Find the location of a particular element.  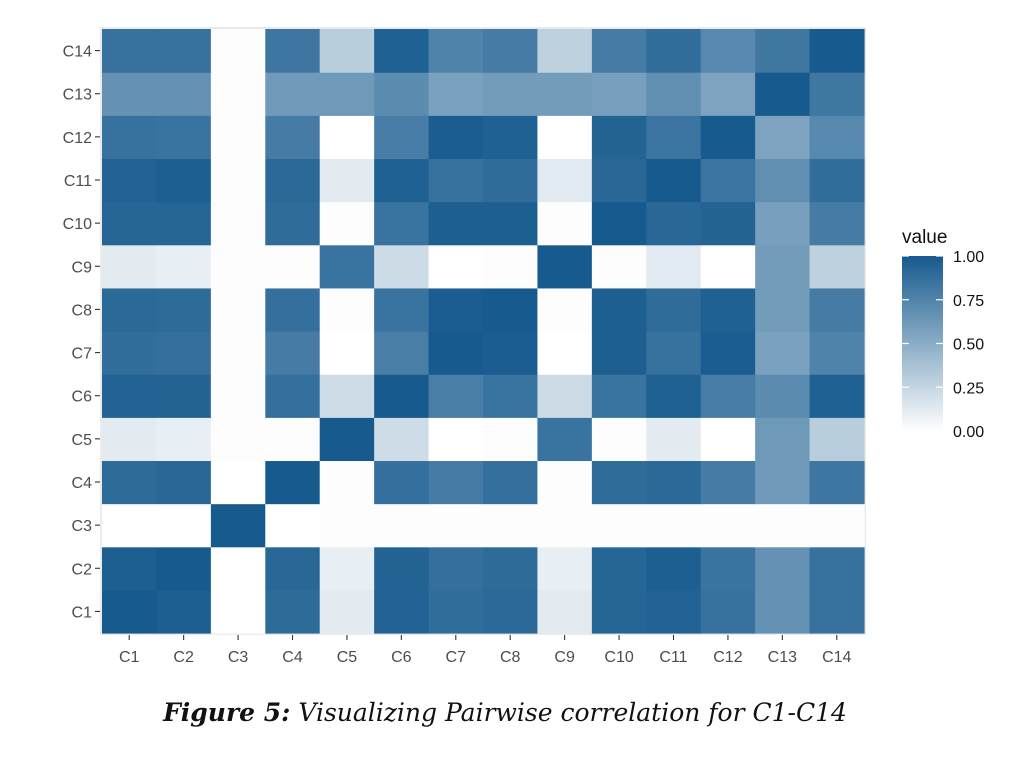

heatmap-cell-C14-C9 is located at coordinates (565, 51).